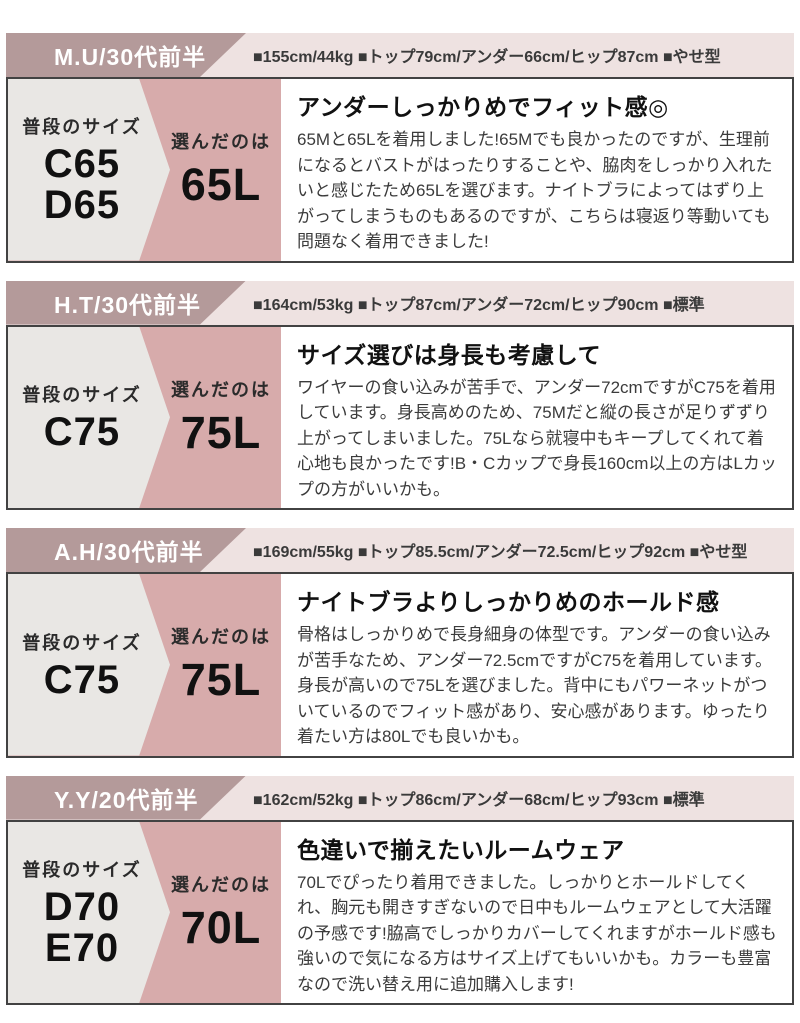  I want to click on chosen-size-zone: 選んだのは 65L, so click(221, 170).